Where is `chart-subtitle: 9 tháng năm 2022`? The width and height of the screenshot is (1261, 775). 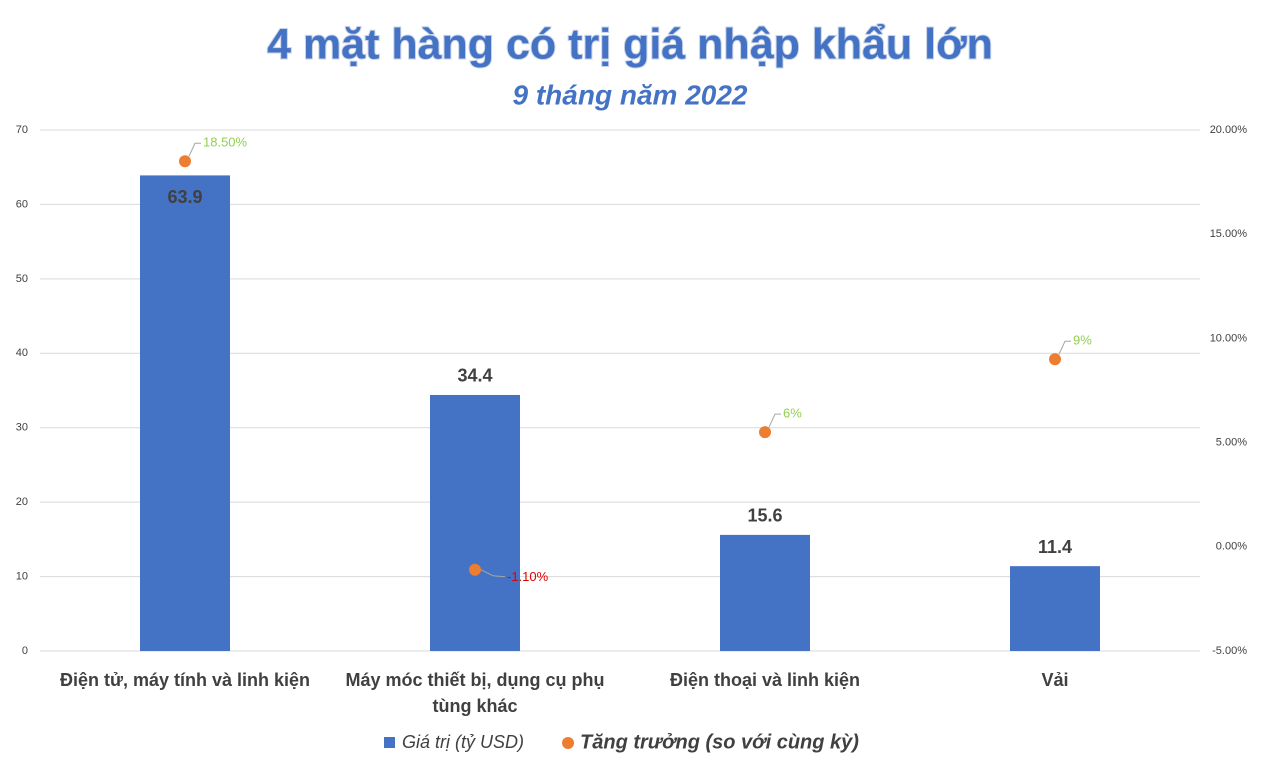
chart-subtitle: 9 tháng năm 2022 is located at coordinates (630, 94).